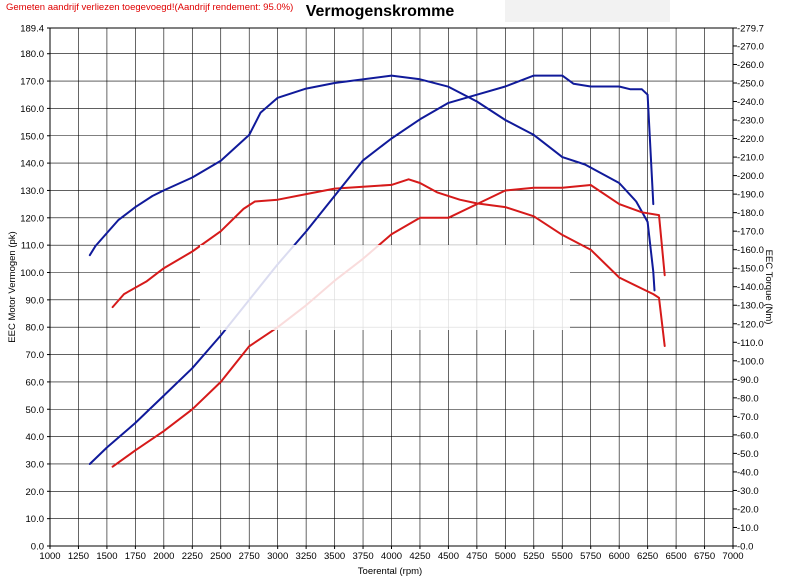 The height and width of the screenshot is (582, 788). What do you see at coordinates (49, 556) in the screenshot?
I see `x-tick-label: 1000` at bounding box center [49, 556].